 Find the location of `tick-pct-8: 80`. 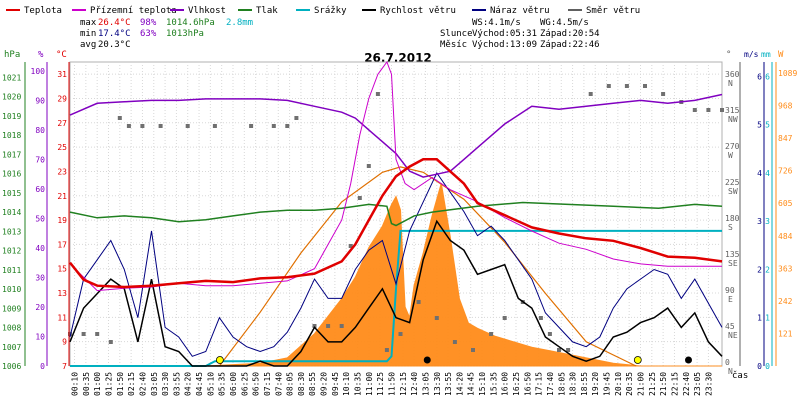

tick-pct-8: 80 is located at coordinates (40, 130).